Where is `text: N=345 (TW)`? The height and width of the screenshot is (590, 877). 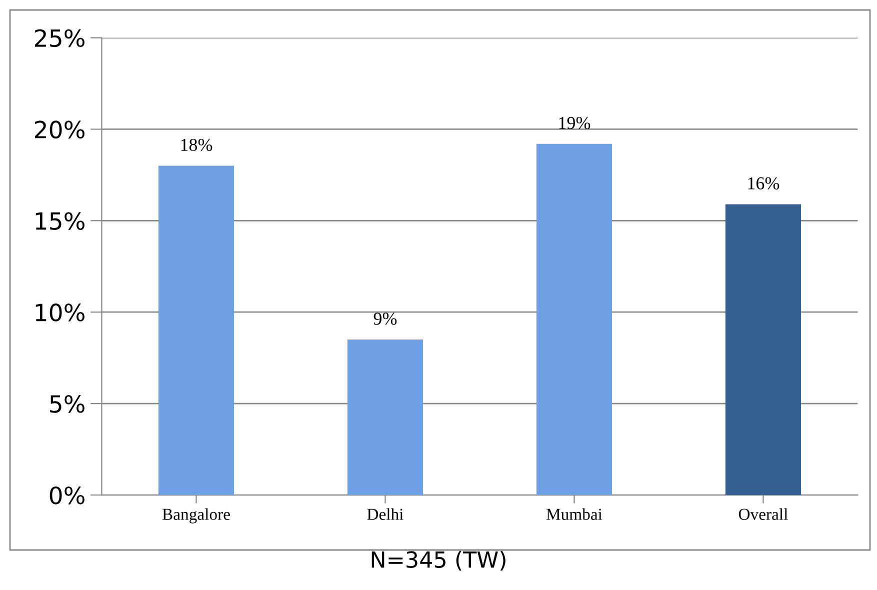
text: N=345 (TW) is located at coordinates (439, 560).